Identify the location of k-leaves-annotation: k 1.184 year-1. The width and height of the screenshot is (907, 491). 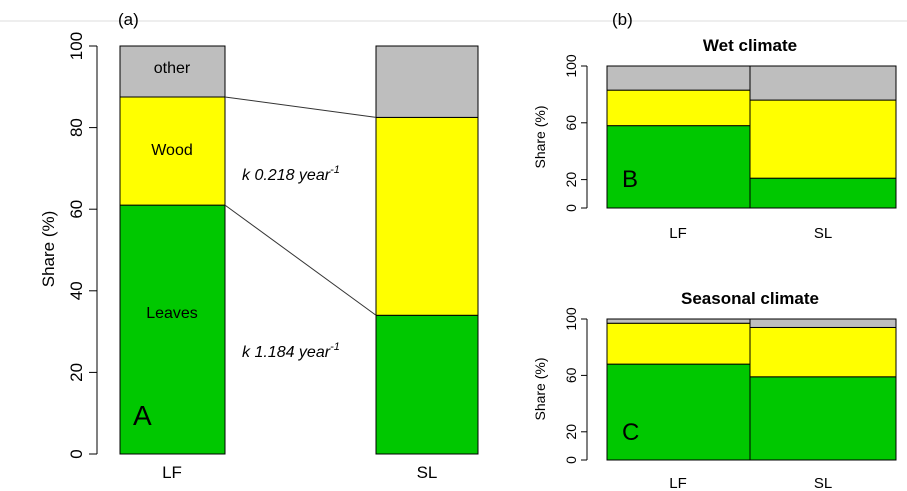
(291, 351).